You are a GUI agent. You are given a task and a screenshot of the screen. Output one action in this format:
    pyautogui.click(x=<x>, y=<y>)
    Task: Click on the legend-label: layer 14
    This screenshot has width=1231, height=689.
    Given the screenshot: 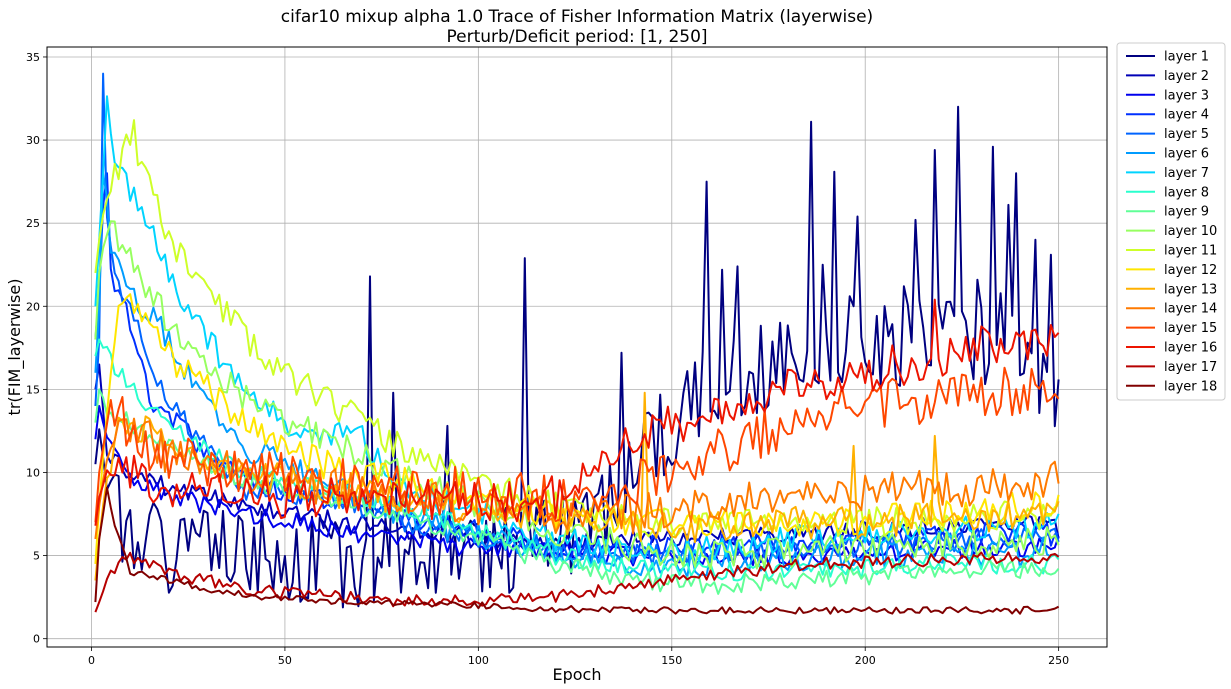 What is the action you would take?
    pyautogui.click(x=1190, y=309)
    